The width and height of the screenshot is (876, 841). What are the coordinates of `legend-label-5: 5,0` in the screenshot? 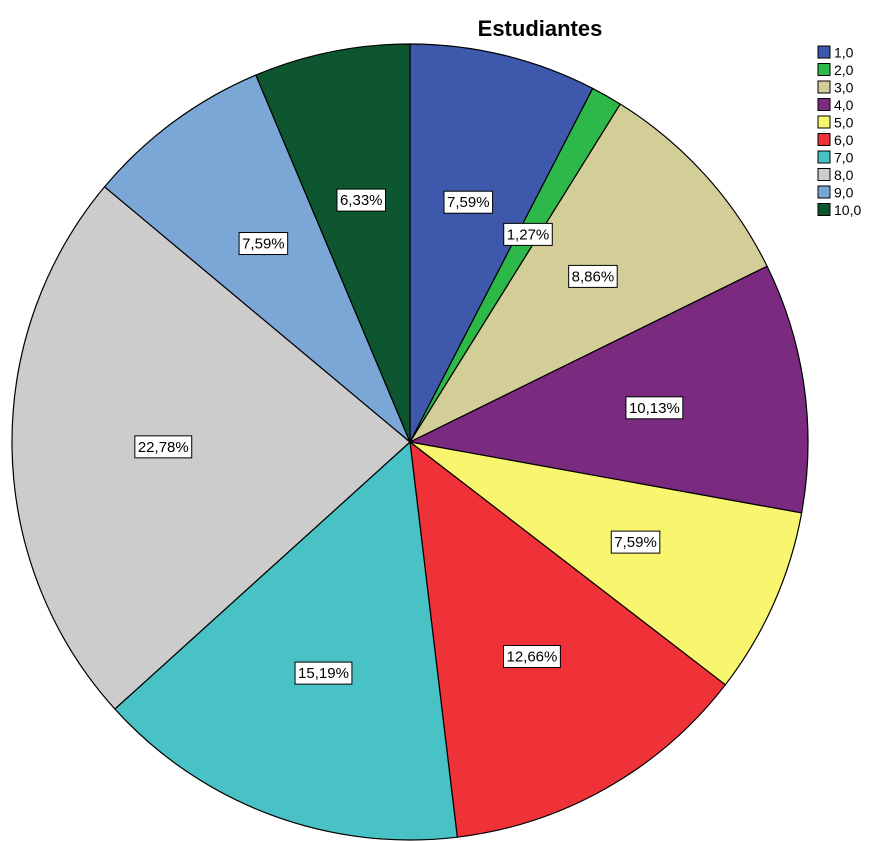 It's located at (844, 123).